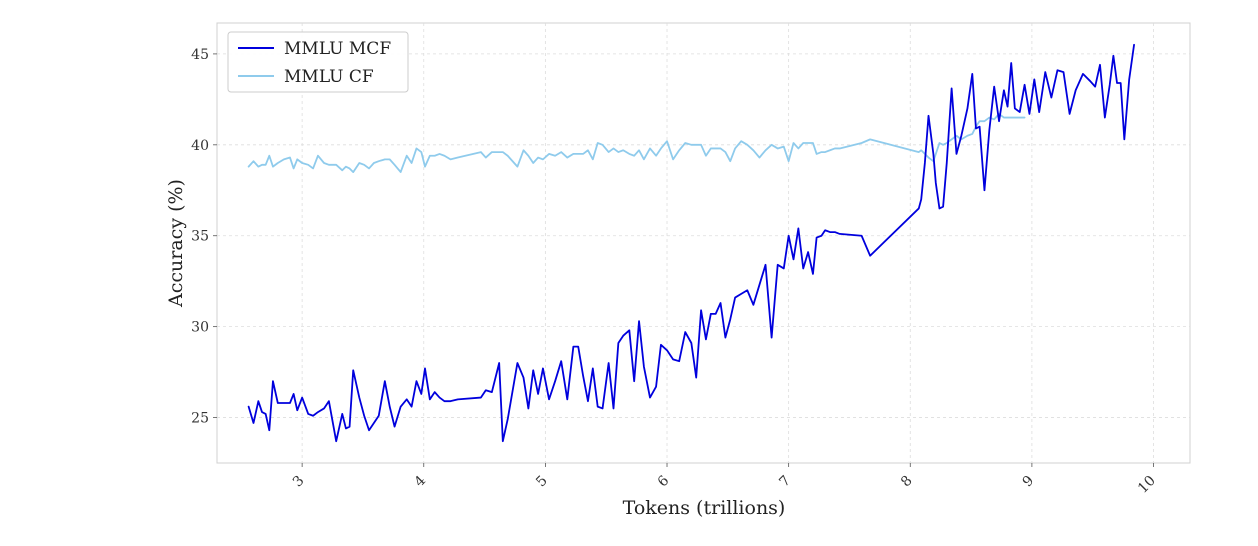  Describe the element at coordinates (329, 77) in the screenshot. I see `legend-label-mmlu-cf: MMLU CF` at that location.